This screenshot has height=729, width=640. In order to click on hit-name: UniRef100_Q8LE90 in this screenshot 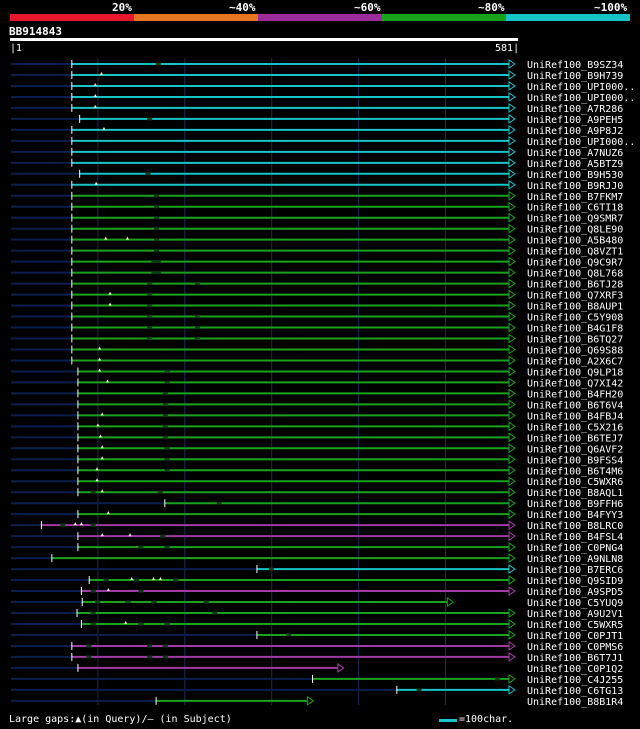, I will do `click(575, 230)`.